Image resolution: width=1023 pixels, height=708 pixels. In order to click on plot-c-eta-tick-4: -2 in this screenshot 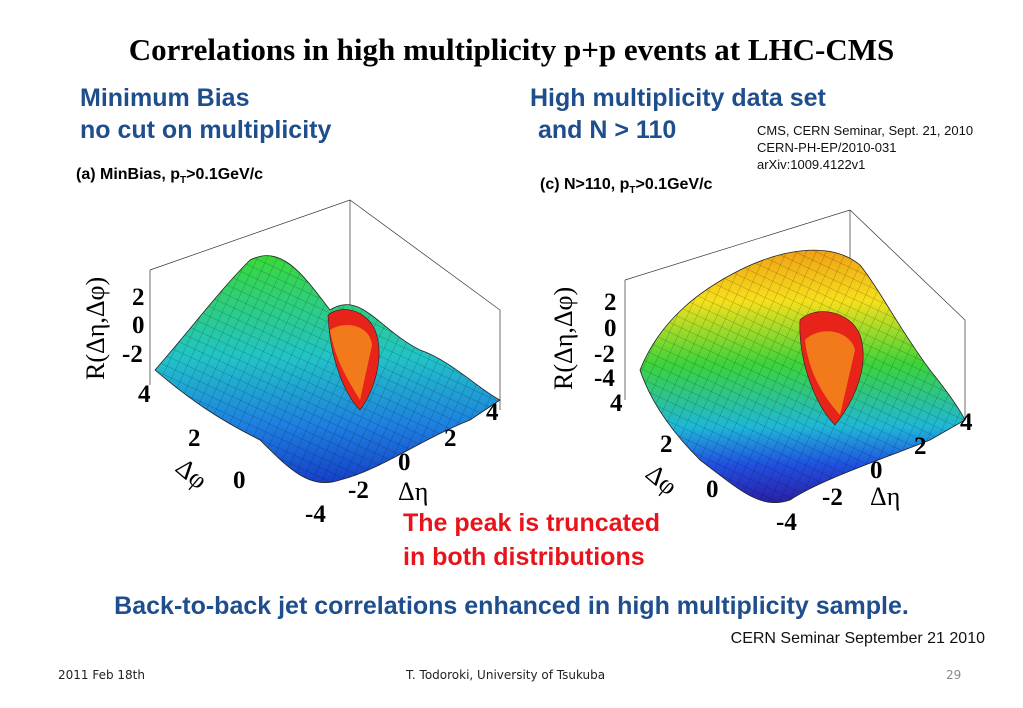, I will do `click(832, 497)`.